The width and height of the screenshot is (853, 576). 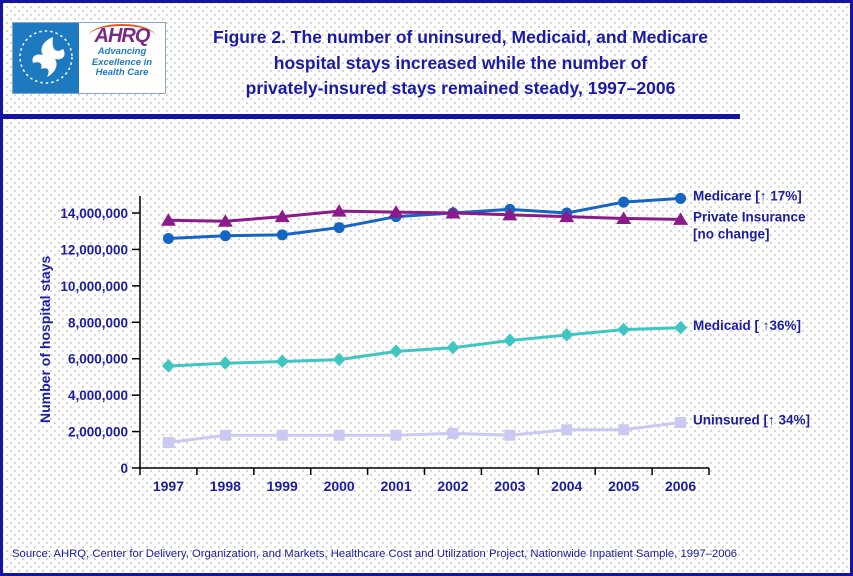 I want to click on y-tick-label: 2,000,000, so click(x=98, y=432).